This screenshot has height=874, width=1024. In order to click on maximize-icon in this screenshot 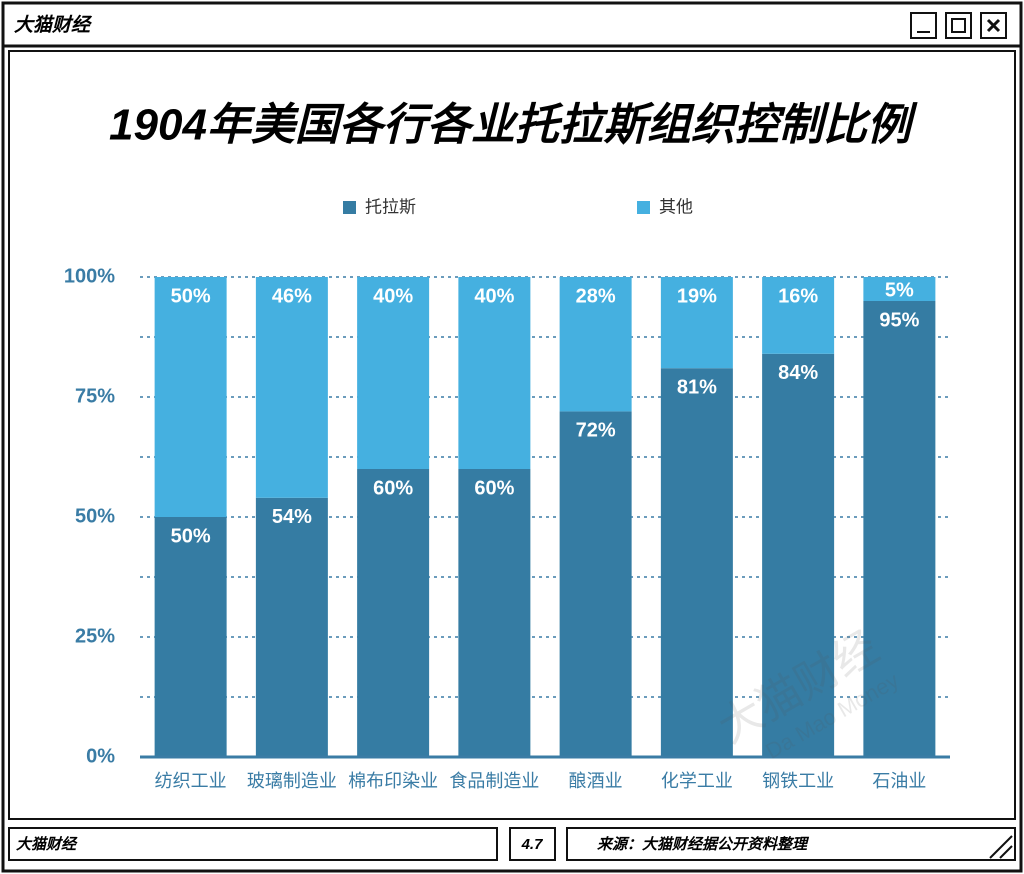, I will do `click(958, 25)`.